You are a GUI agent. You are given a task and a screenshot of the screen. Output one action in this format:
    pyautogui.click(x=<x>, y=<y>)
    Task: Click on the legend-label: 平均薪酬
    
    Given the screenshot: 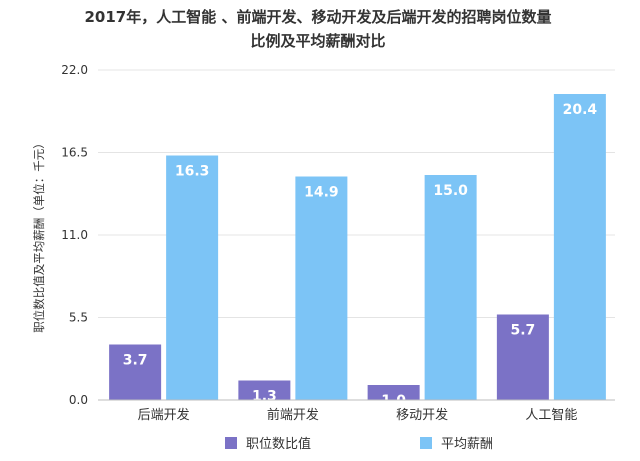 What is the action you would take?
    pyautogui.click(x=467, y=444)
    